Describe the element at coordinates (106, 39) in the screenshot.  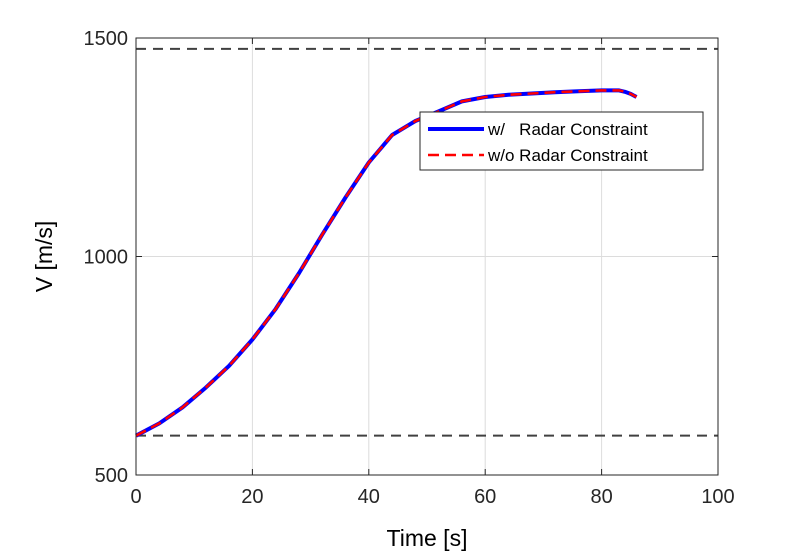
I see `y-tick-label-2: 1500` at that location.